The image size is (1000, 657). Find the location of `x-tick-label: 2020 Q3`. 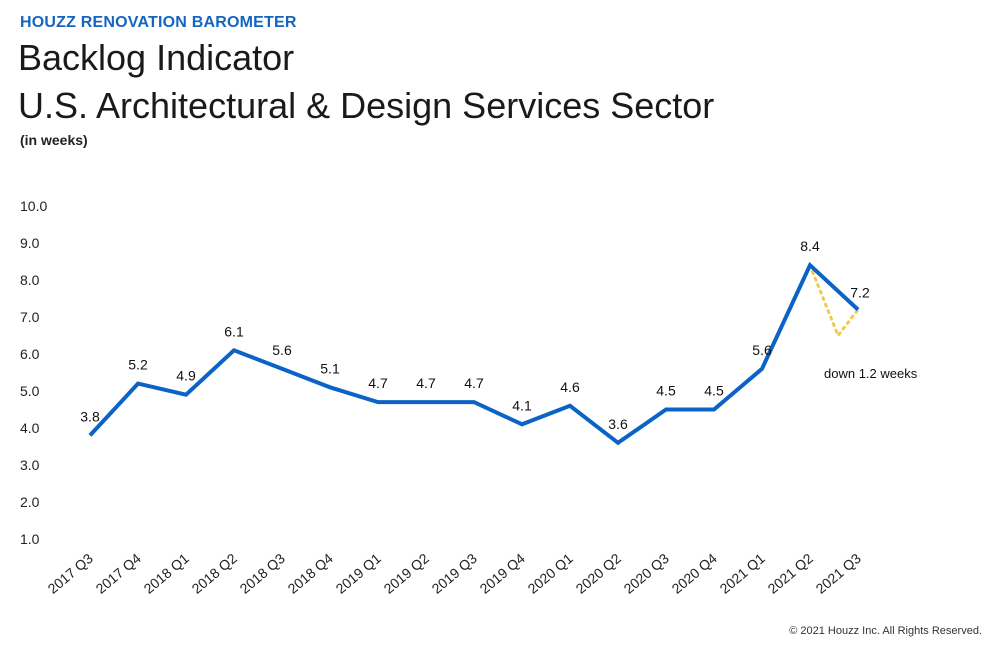

x-tick-label: 2020 Q3 is located at coordinates (646, 573).